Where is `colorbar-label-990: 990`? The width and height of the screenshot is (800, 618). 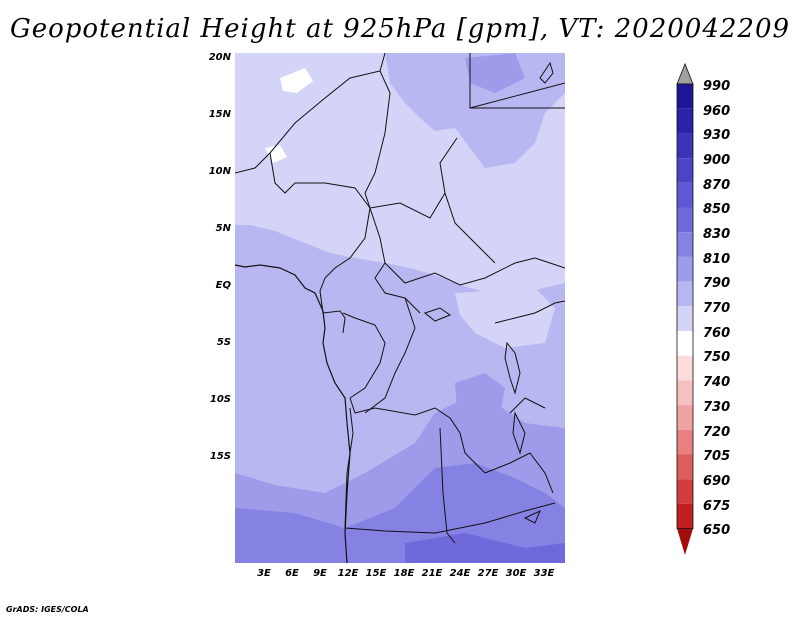
colorbar-label-990: 990 is located at coordinates (717, 86).